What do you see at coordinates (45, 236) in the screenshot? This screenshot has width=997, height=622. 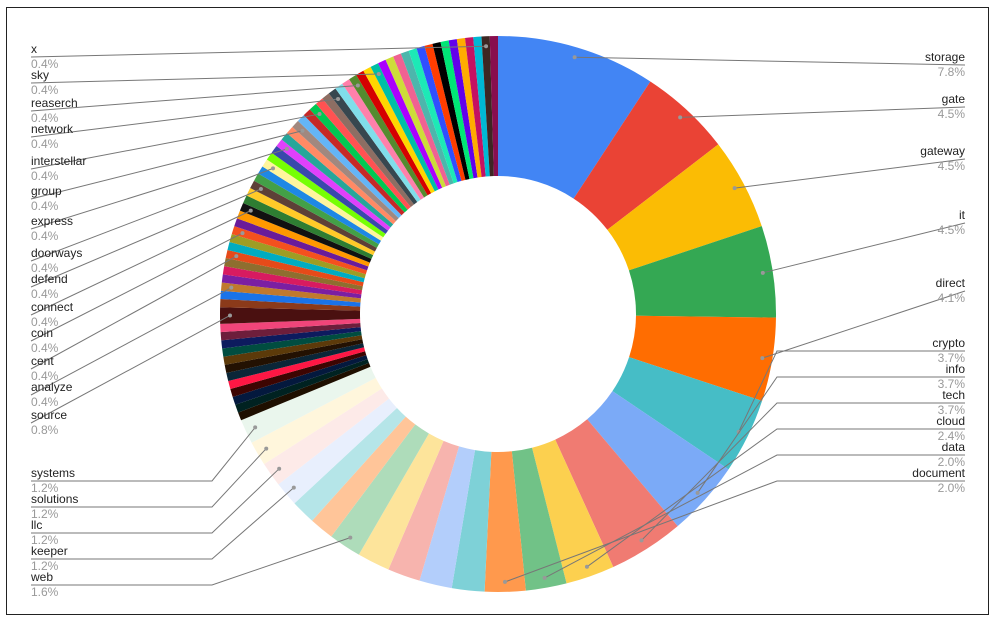 I see `percent-express: 0.4%` at bounding box center [45, 236].